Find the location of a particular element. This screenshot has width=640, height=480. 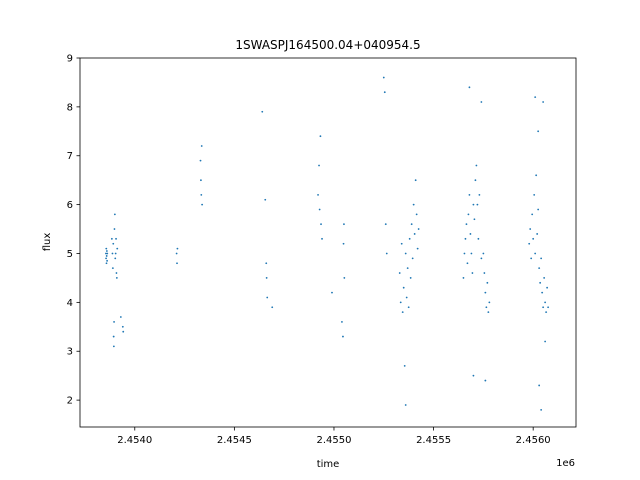

x-tick-label: 2.4545 is located at coordinates (234, 440).